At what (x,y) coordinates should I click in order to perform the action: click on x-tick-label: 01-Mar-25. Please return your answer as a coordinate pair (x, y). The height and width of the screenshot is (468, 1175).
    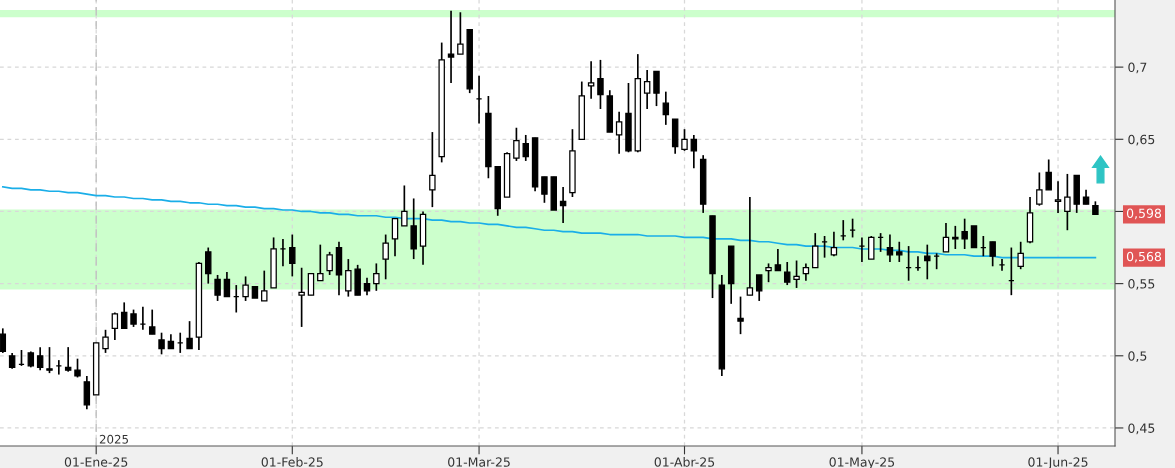
    Looking at the image, I should click on (479, 462).